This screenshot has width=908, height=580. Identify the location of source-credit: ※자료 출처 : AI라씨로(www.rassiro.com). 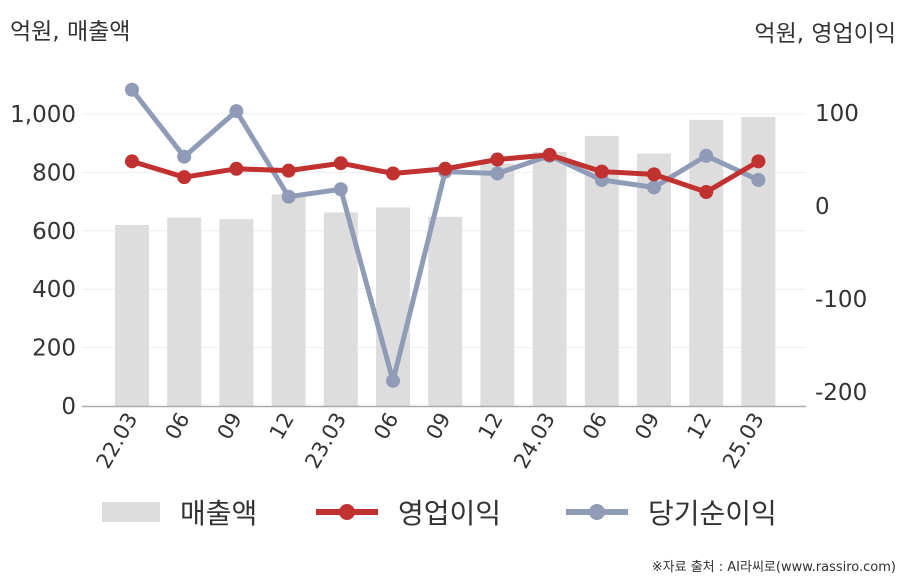
(773, 567).